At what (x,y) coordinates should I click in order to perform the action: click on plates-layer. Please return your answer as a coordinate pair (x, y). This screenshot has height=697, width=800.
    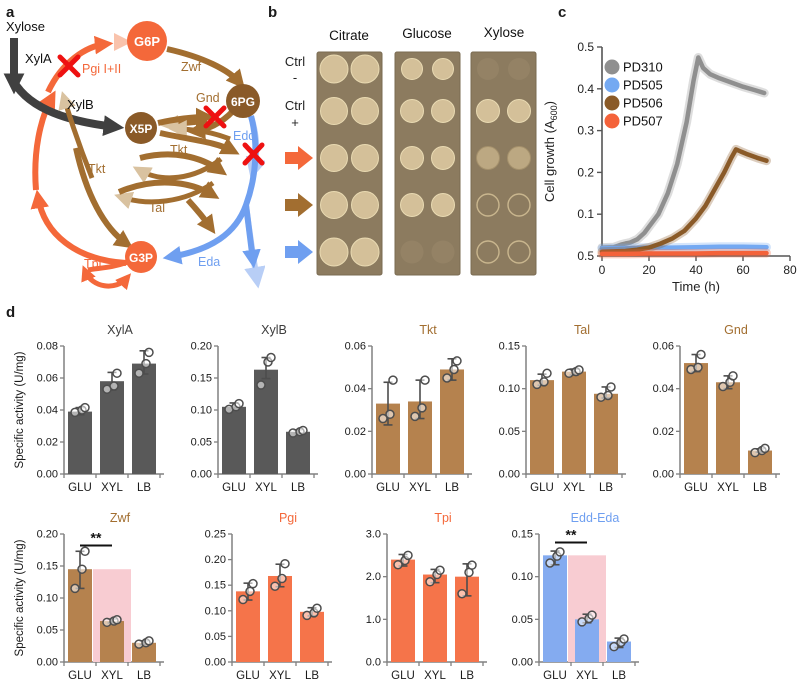
    Looking at the image, I should click on (426, 163).